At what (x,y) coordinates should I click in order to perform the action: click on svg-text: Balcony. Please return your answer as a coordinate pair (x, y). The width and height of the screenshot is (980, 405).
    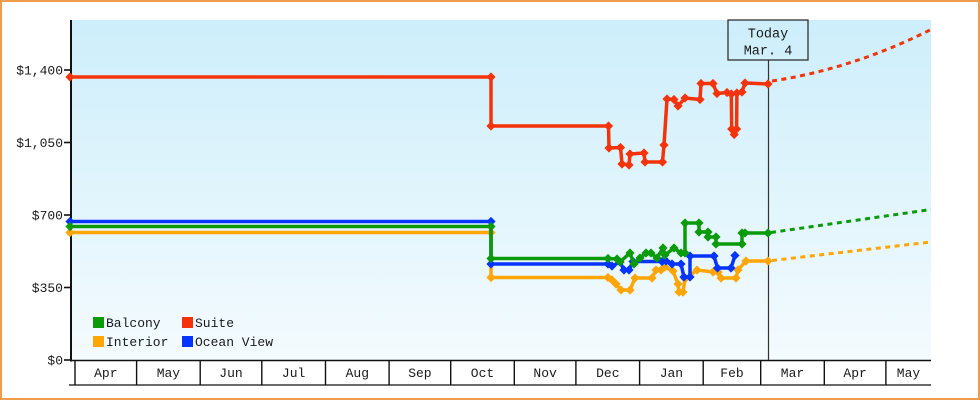
    Looking at the image, I should click on (133, 323).